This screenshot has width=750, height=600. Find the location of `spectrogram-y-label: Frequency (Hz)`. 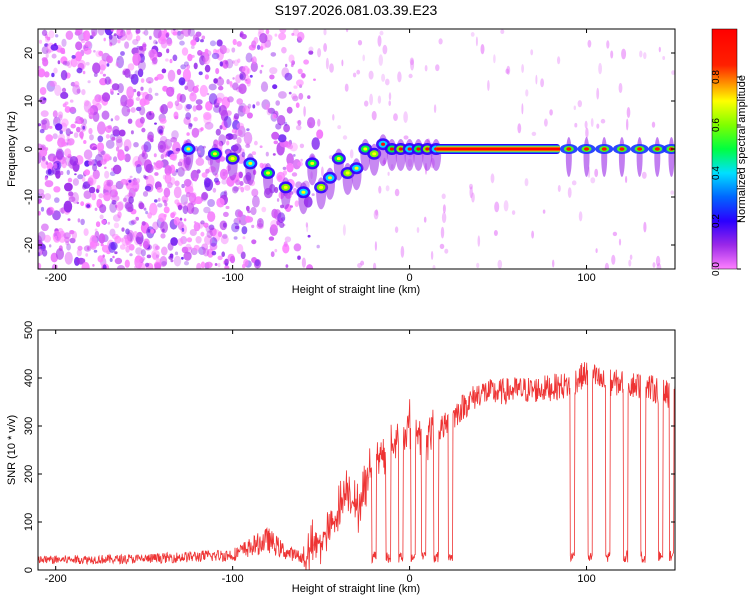

spectrogram-y-label: Frequency (Hz) is located at coordinates (12, 149).